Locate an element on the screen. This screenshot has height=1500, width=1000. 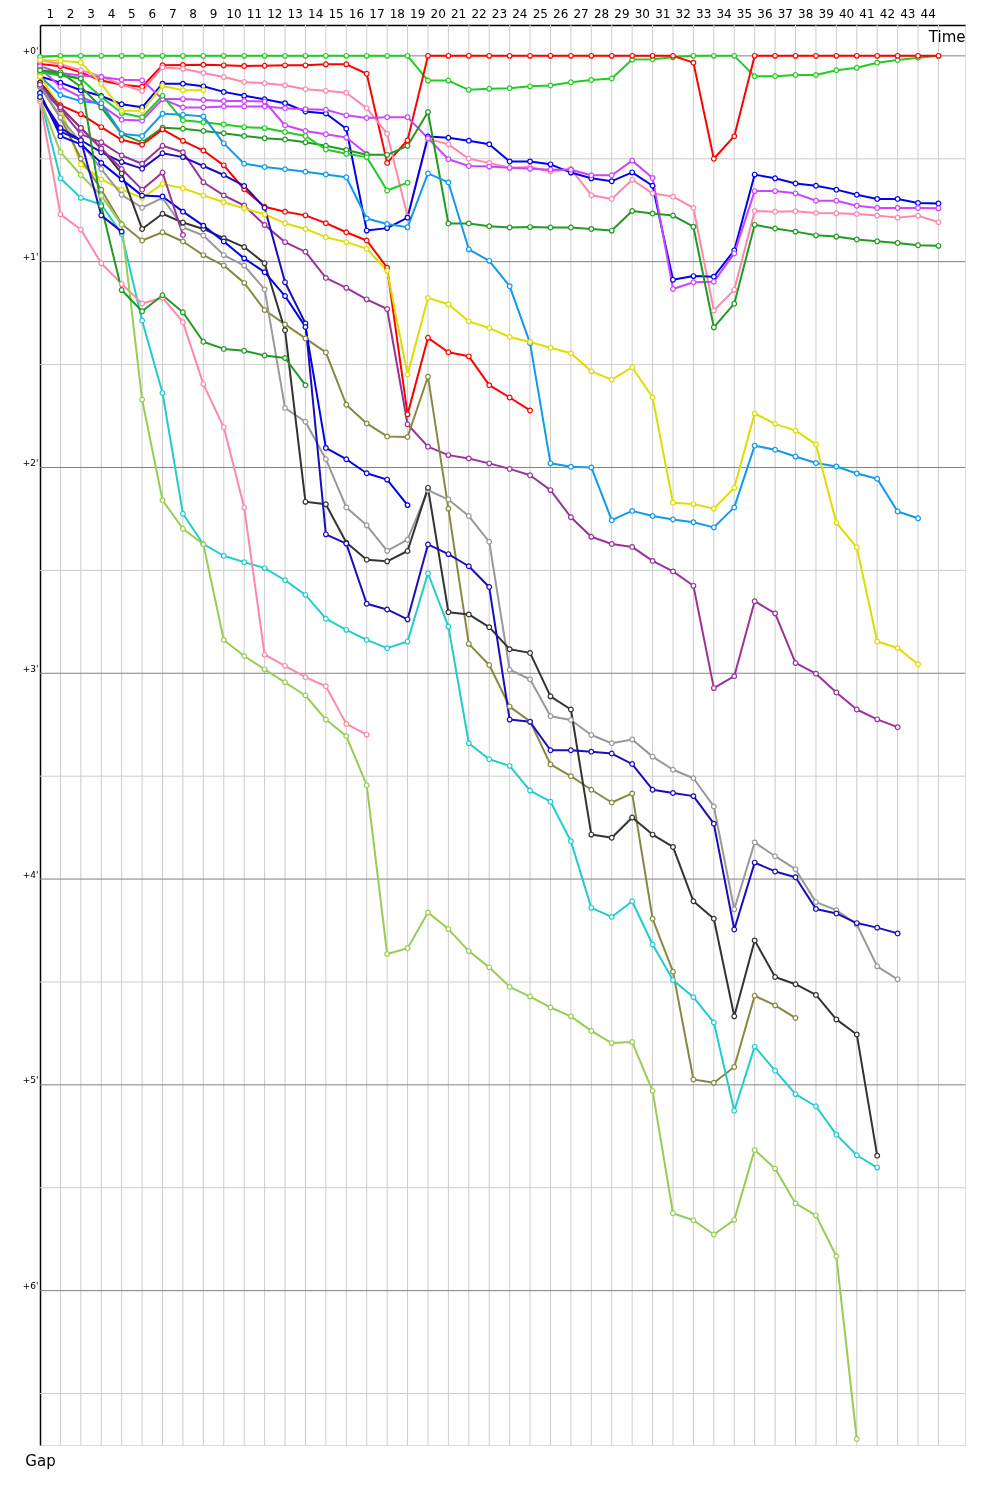
x-tick-label: 7 is located at coordinates (172, 14).